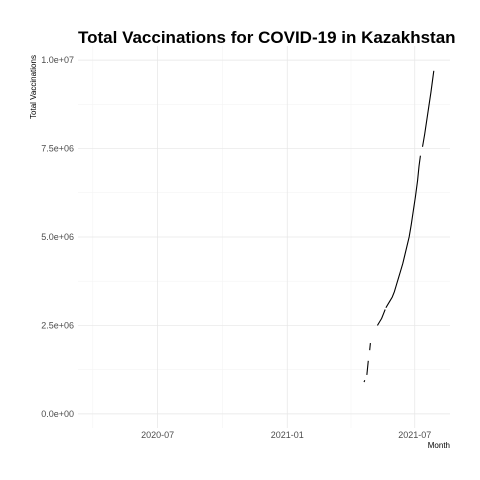  I want to click on x-axis-ticks: 2020-07 2021-01 2021-07, so click(286, 435).